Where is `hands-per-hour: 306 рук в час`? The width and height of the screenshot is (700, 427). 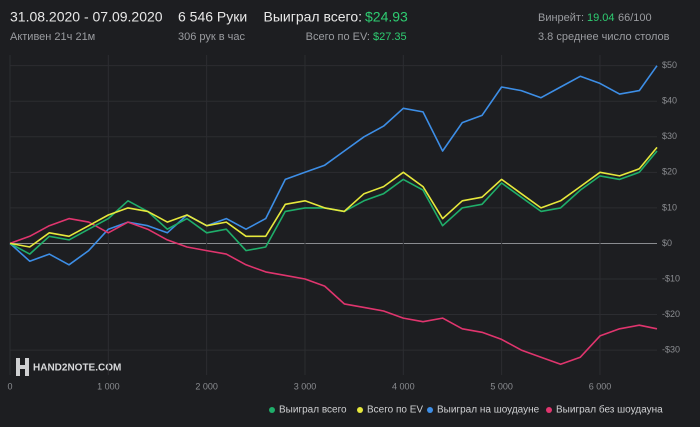
hands-per-hour: 306 рук в час is located at coordinates (212, 37).